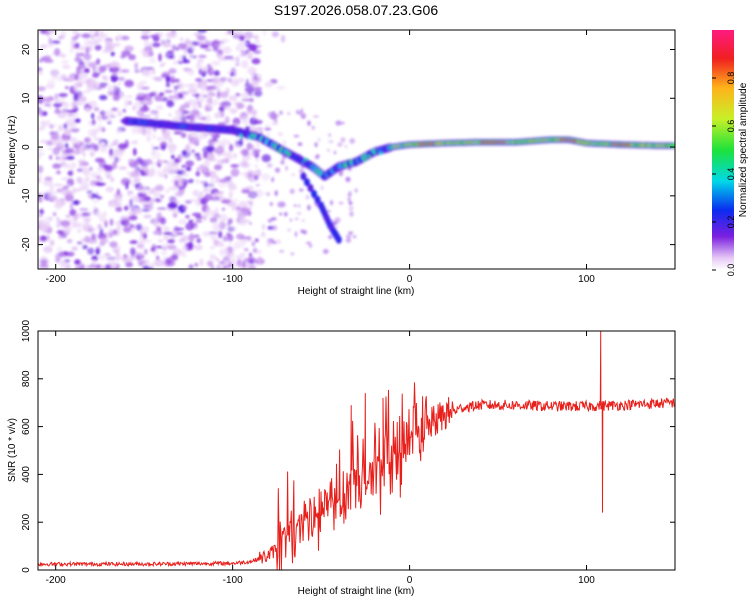 The image size is (750, 600). What do you see at coordinates (724, 174) in the screenshot?
I see `colorbar-ticks: 0.0 0.2 0.4 0.6 0.8` at bounding box center [724, 174].